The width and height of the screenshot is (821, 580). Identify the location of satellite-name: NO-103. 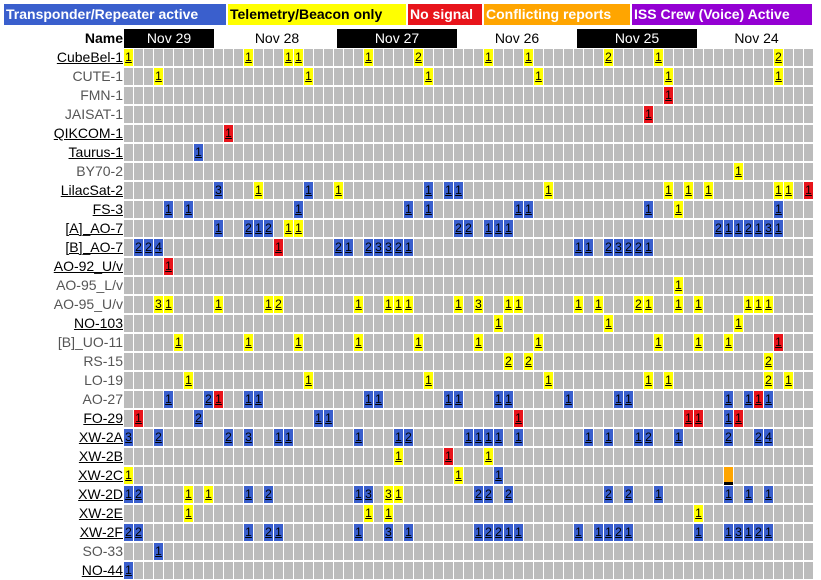
(98, 323).